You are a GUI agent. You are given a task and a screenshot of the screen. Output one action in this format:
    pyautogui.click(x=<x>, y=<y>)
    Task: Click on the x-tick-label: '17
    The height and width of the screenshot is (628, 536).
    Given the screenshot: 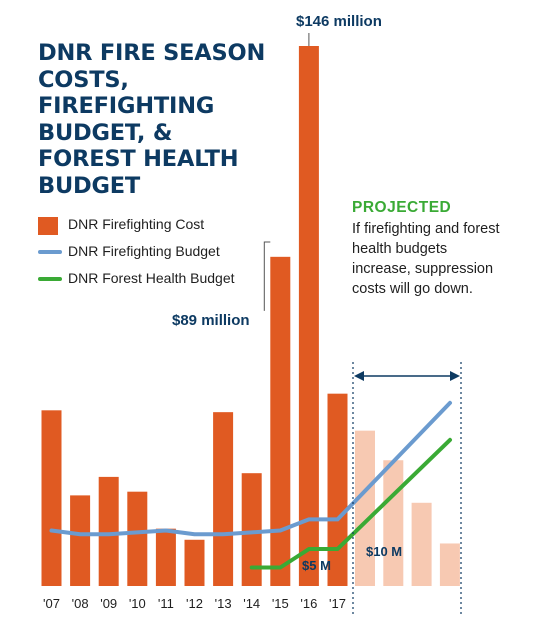 What is the action you would take?
    pyautogui.click(x=337, y=603)
    